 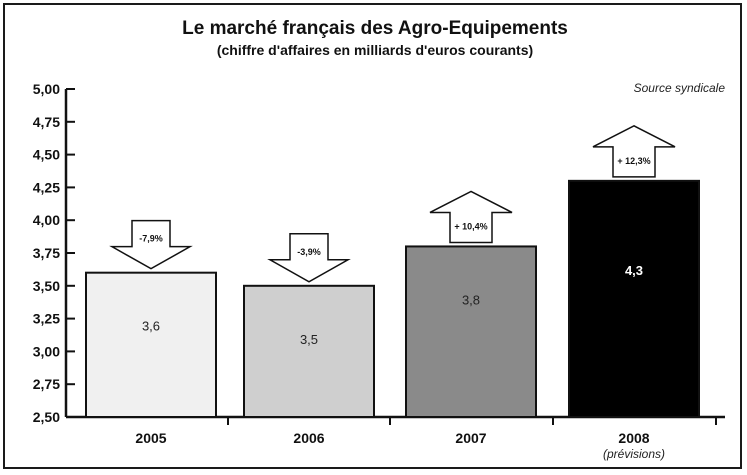 I want to click on bar-value-label: 3,5, so click(x=309, y=339).